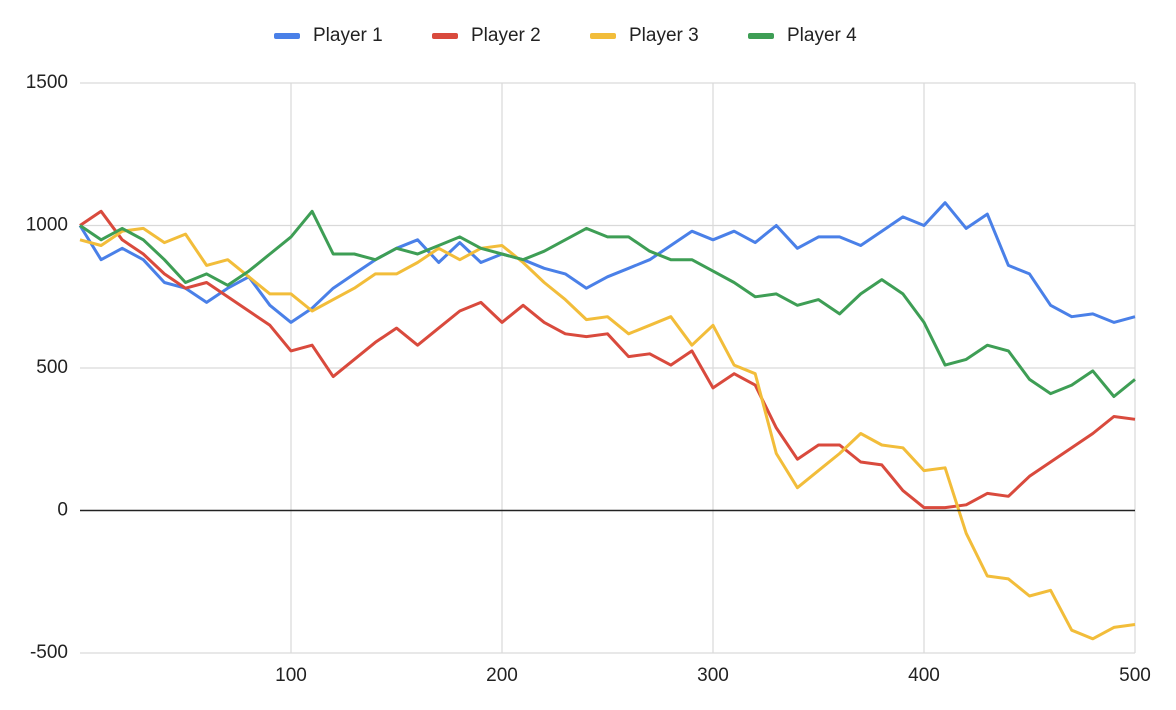 Image resolution: width=1176 pixels, height=710 pixels. What do you see at coordinates (291, 675) in the screenshot?
I see `x-tick-label: 100` at bounding box center [291, 675].